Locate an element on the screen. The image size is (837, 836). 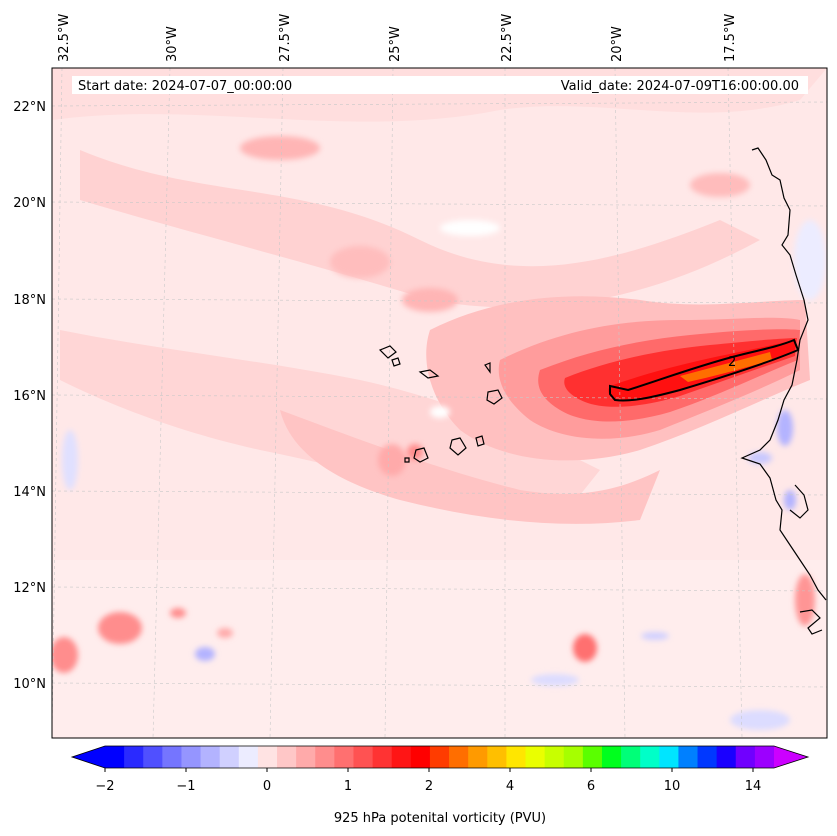
start-date: Start date: 2024-07-07_00:00:00 is located at coordinates (185, 86).